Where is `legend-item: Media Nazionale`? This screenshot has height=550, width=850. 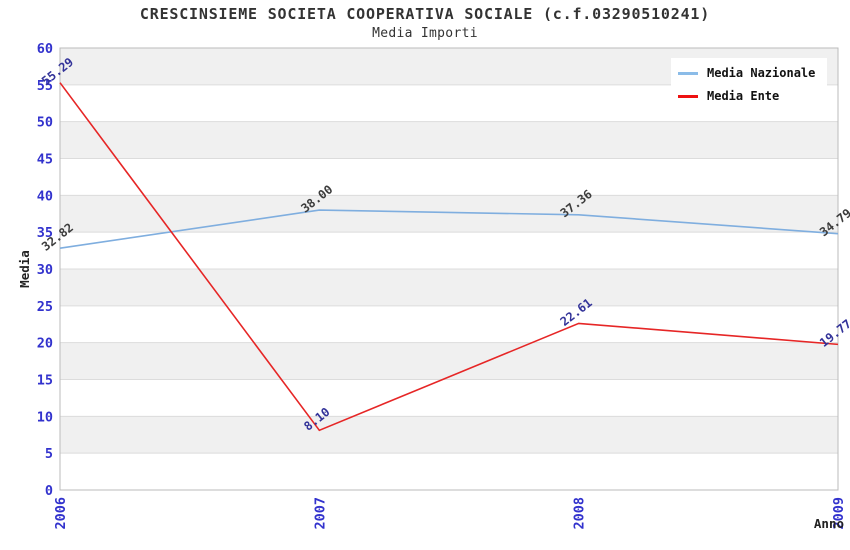 legend-item: Media Nazionale is located at coordinates (746, 73).